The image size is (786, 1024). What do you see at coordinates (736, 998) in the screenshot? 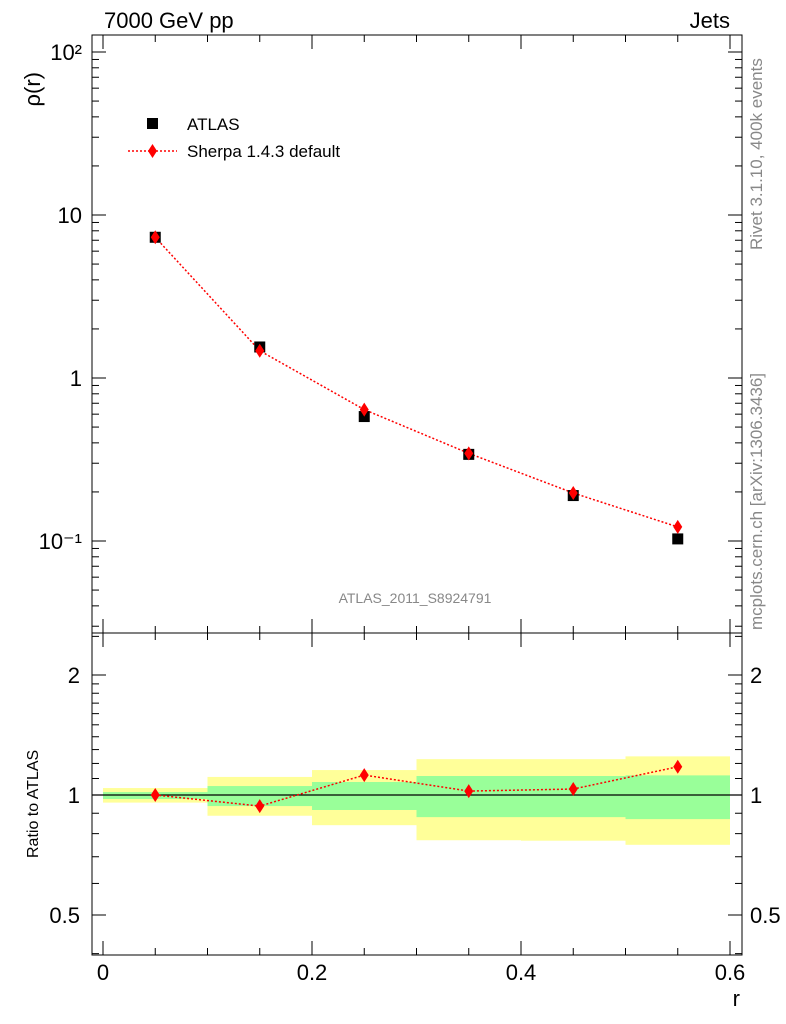
I see `x-axis-label: r` at bounding box center [736, 998].